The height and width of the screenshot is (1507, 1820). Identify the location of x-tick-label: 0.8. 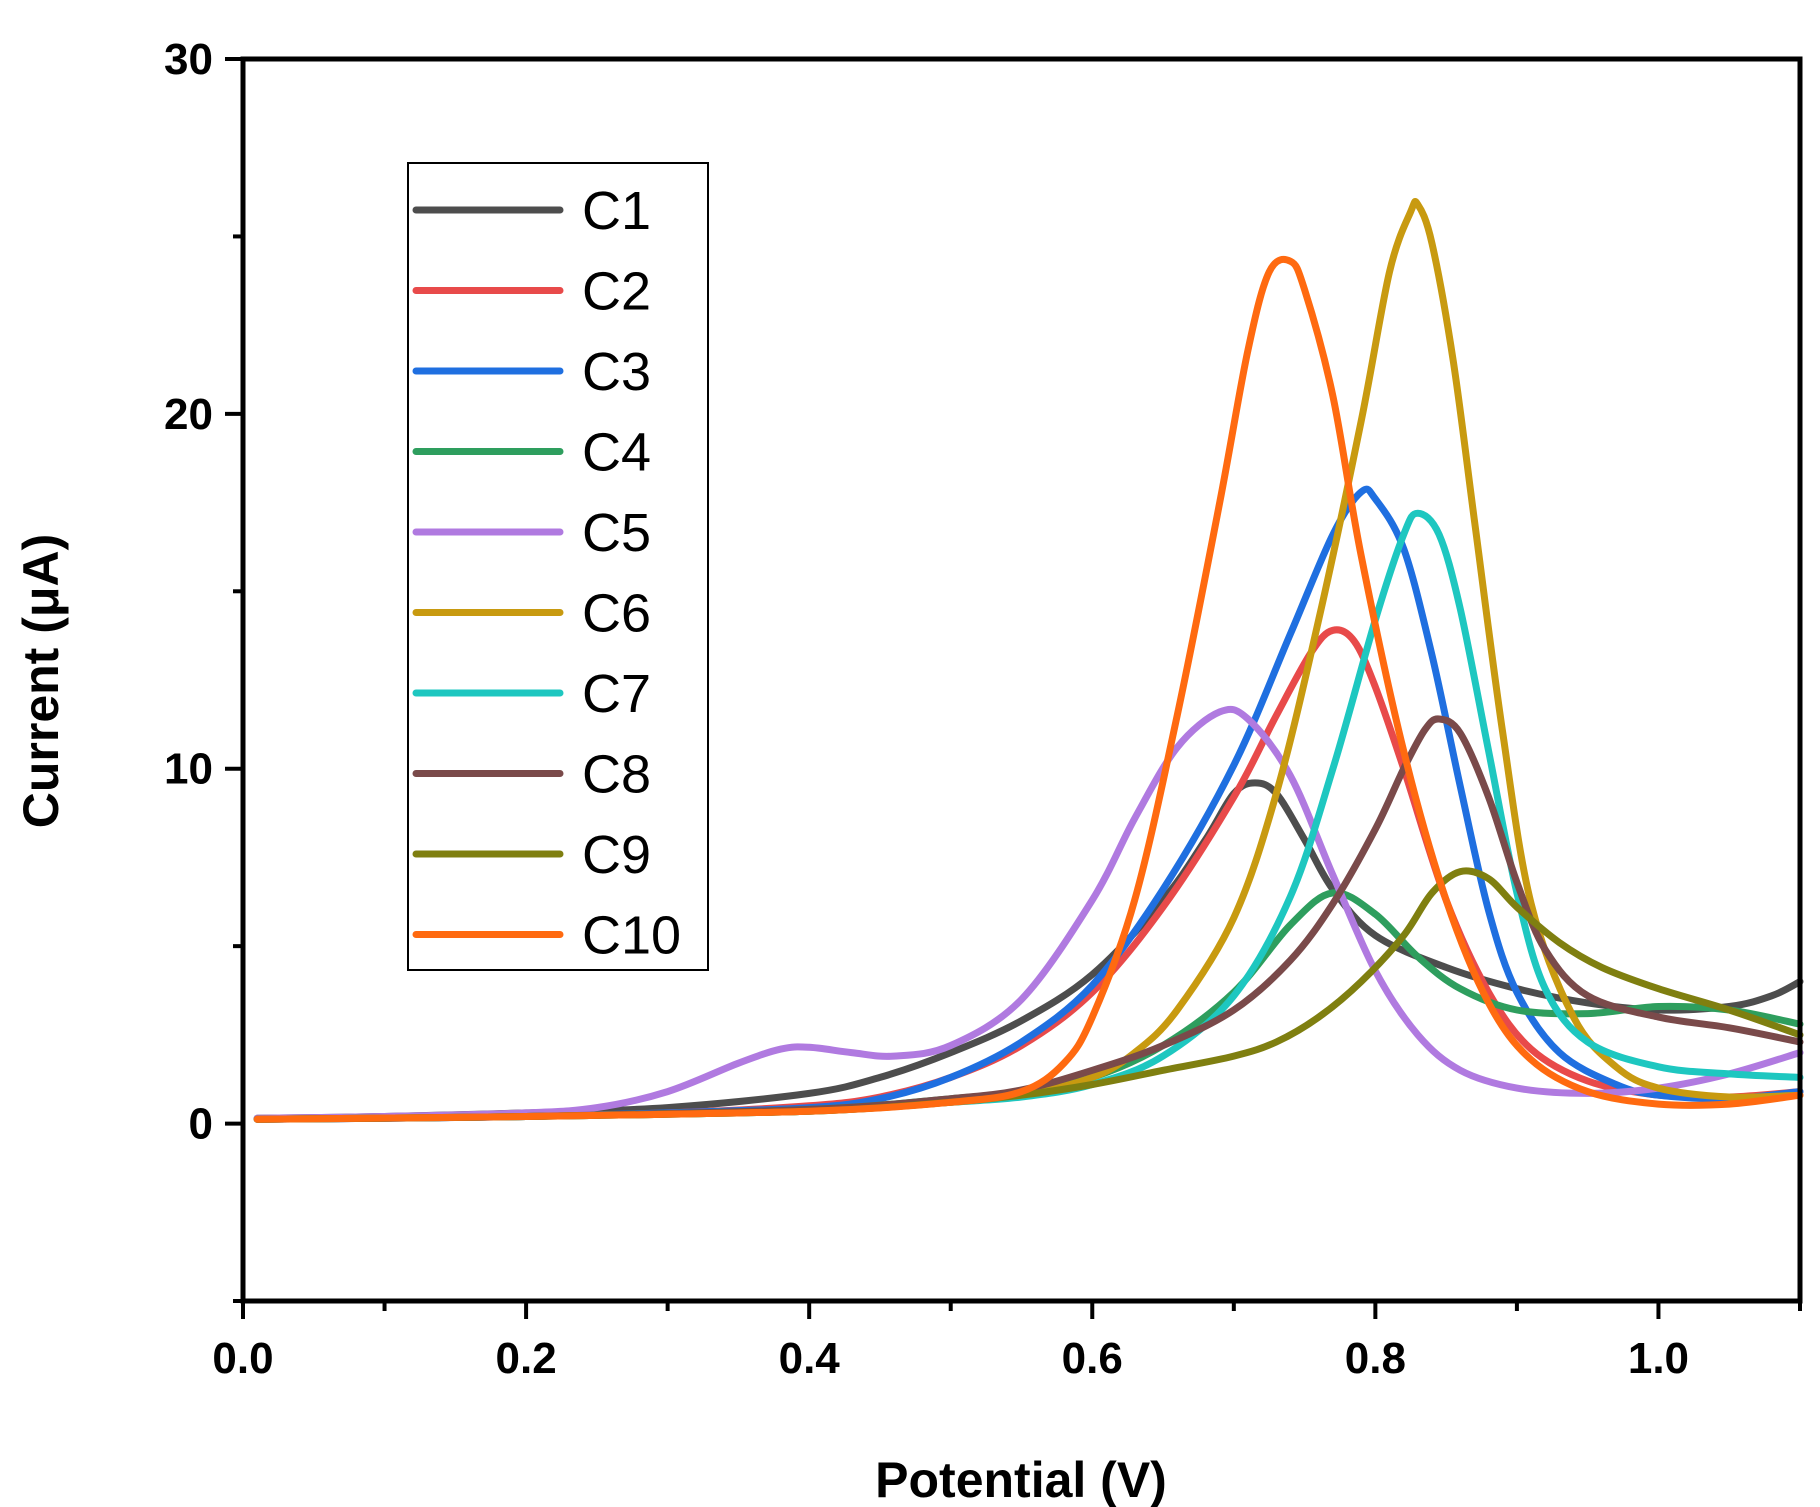
(1375, 1358).